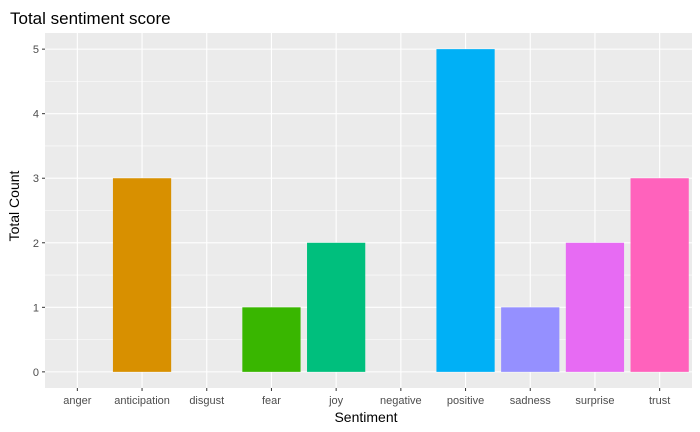  What do you see at coordinates (595, 307) in the screenshot?
I see `bar-surprise` at bounding box center [595, 307].